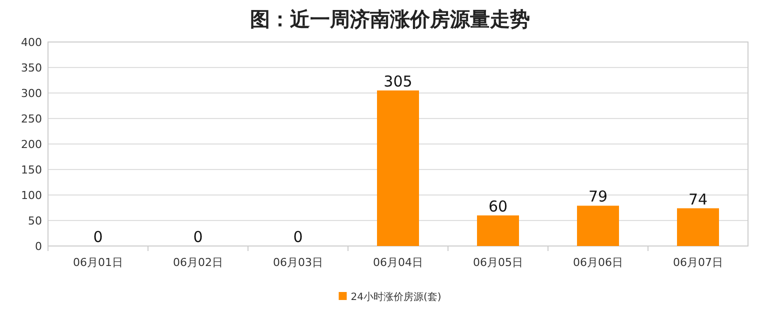  I want to click on x-tick-label: 06月03日, so click(298, 262).